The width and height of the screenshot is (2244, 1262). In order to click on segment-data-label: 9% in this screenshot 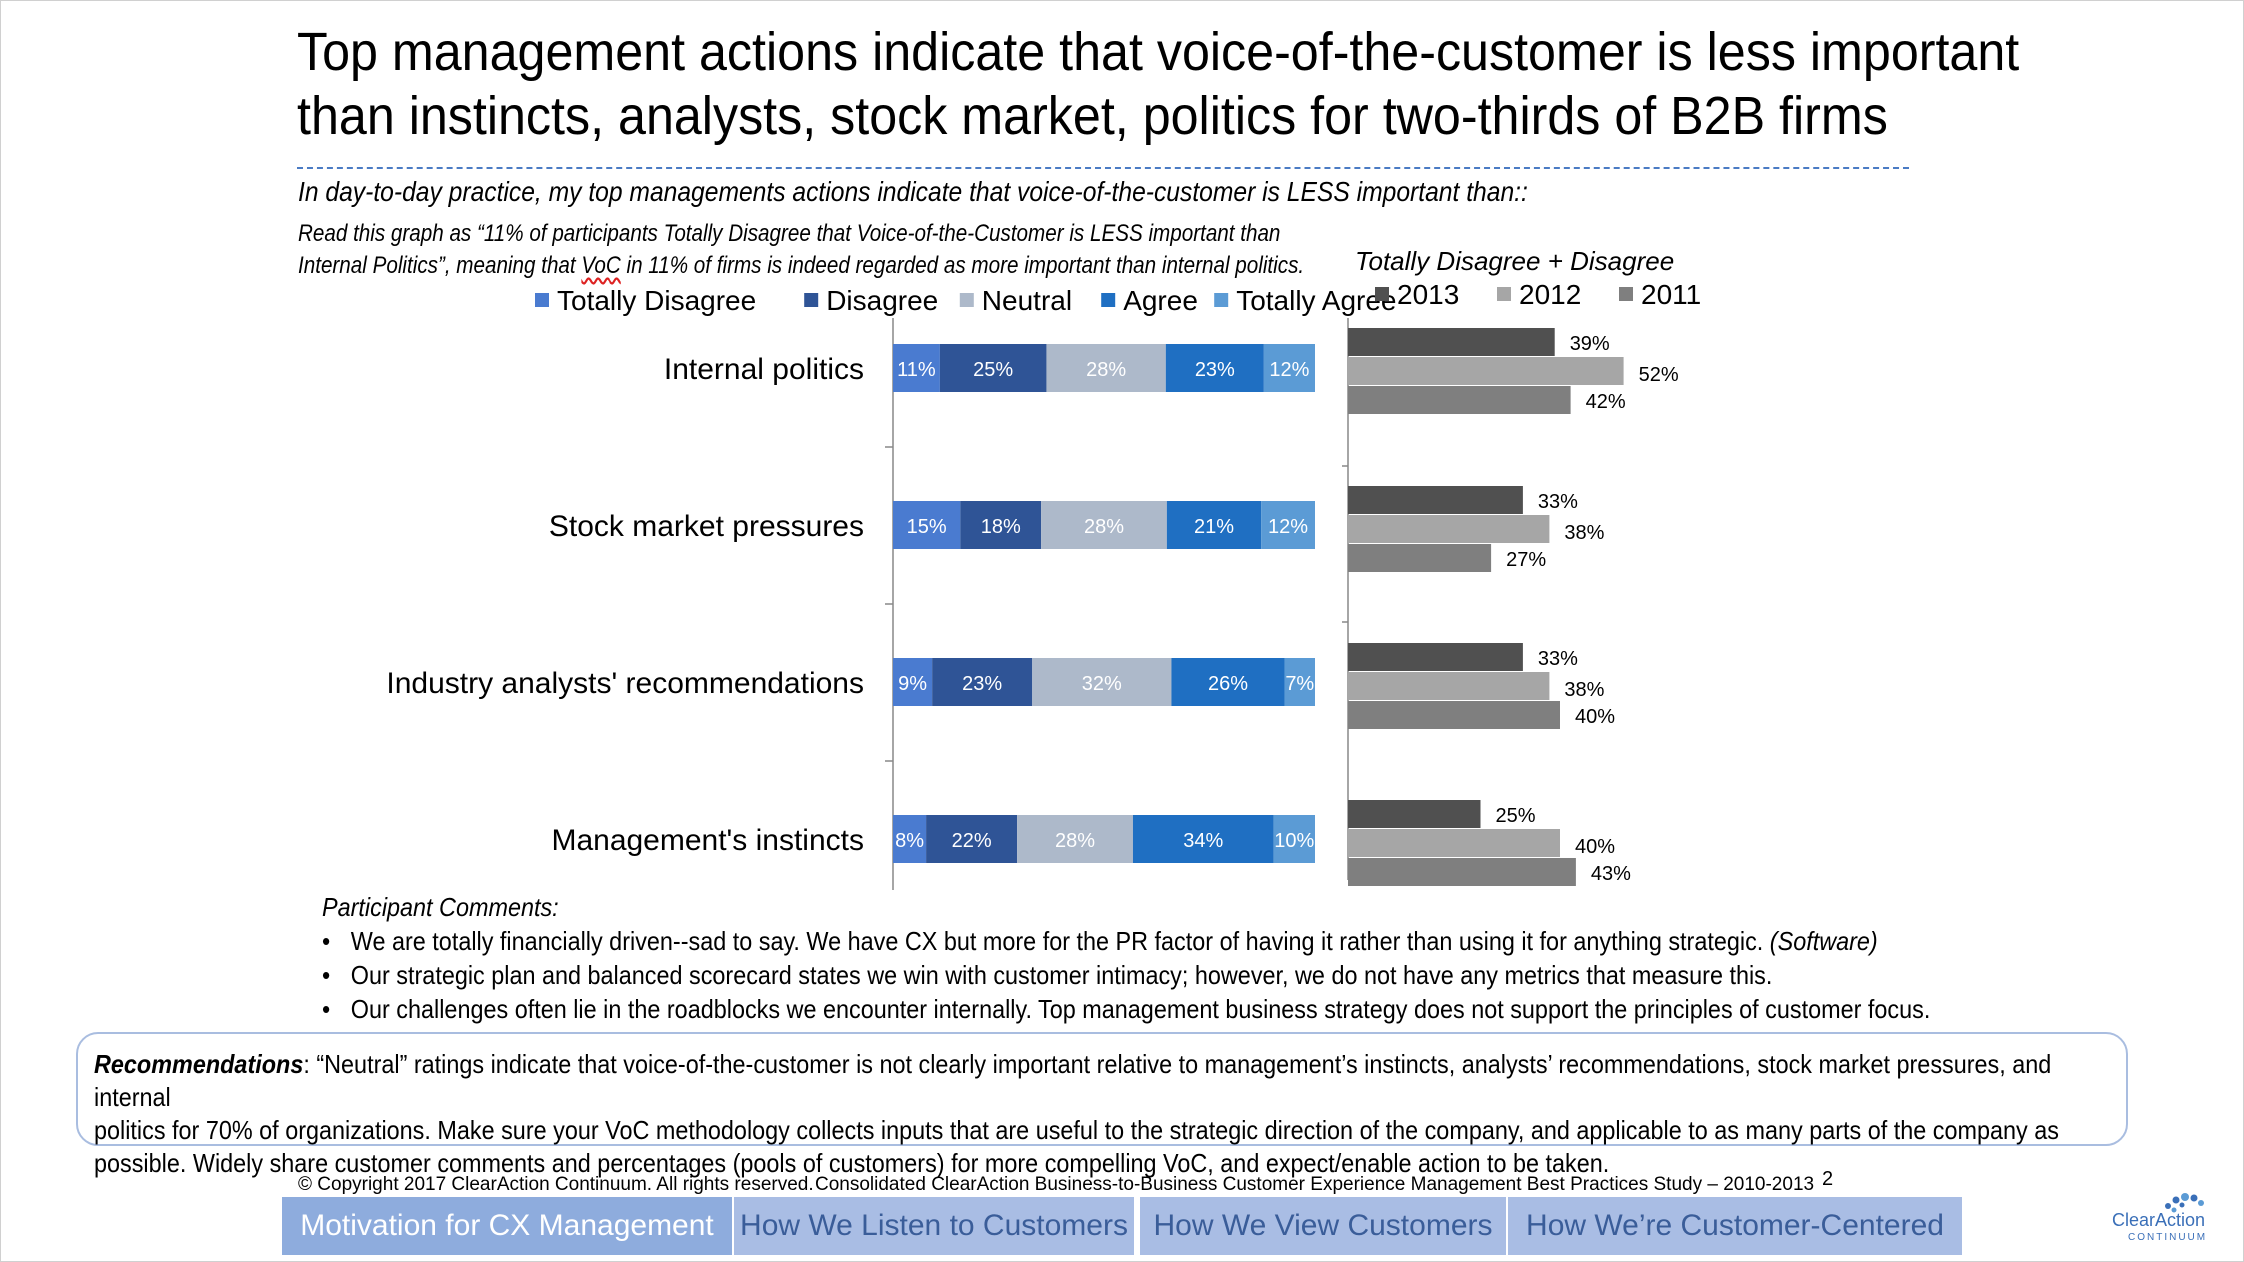, I will do `click(912, 684)`.